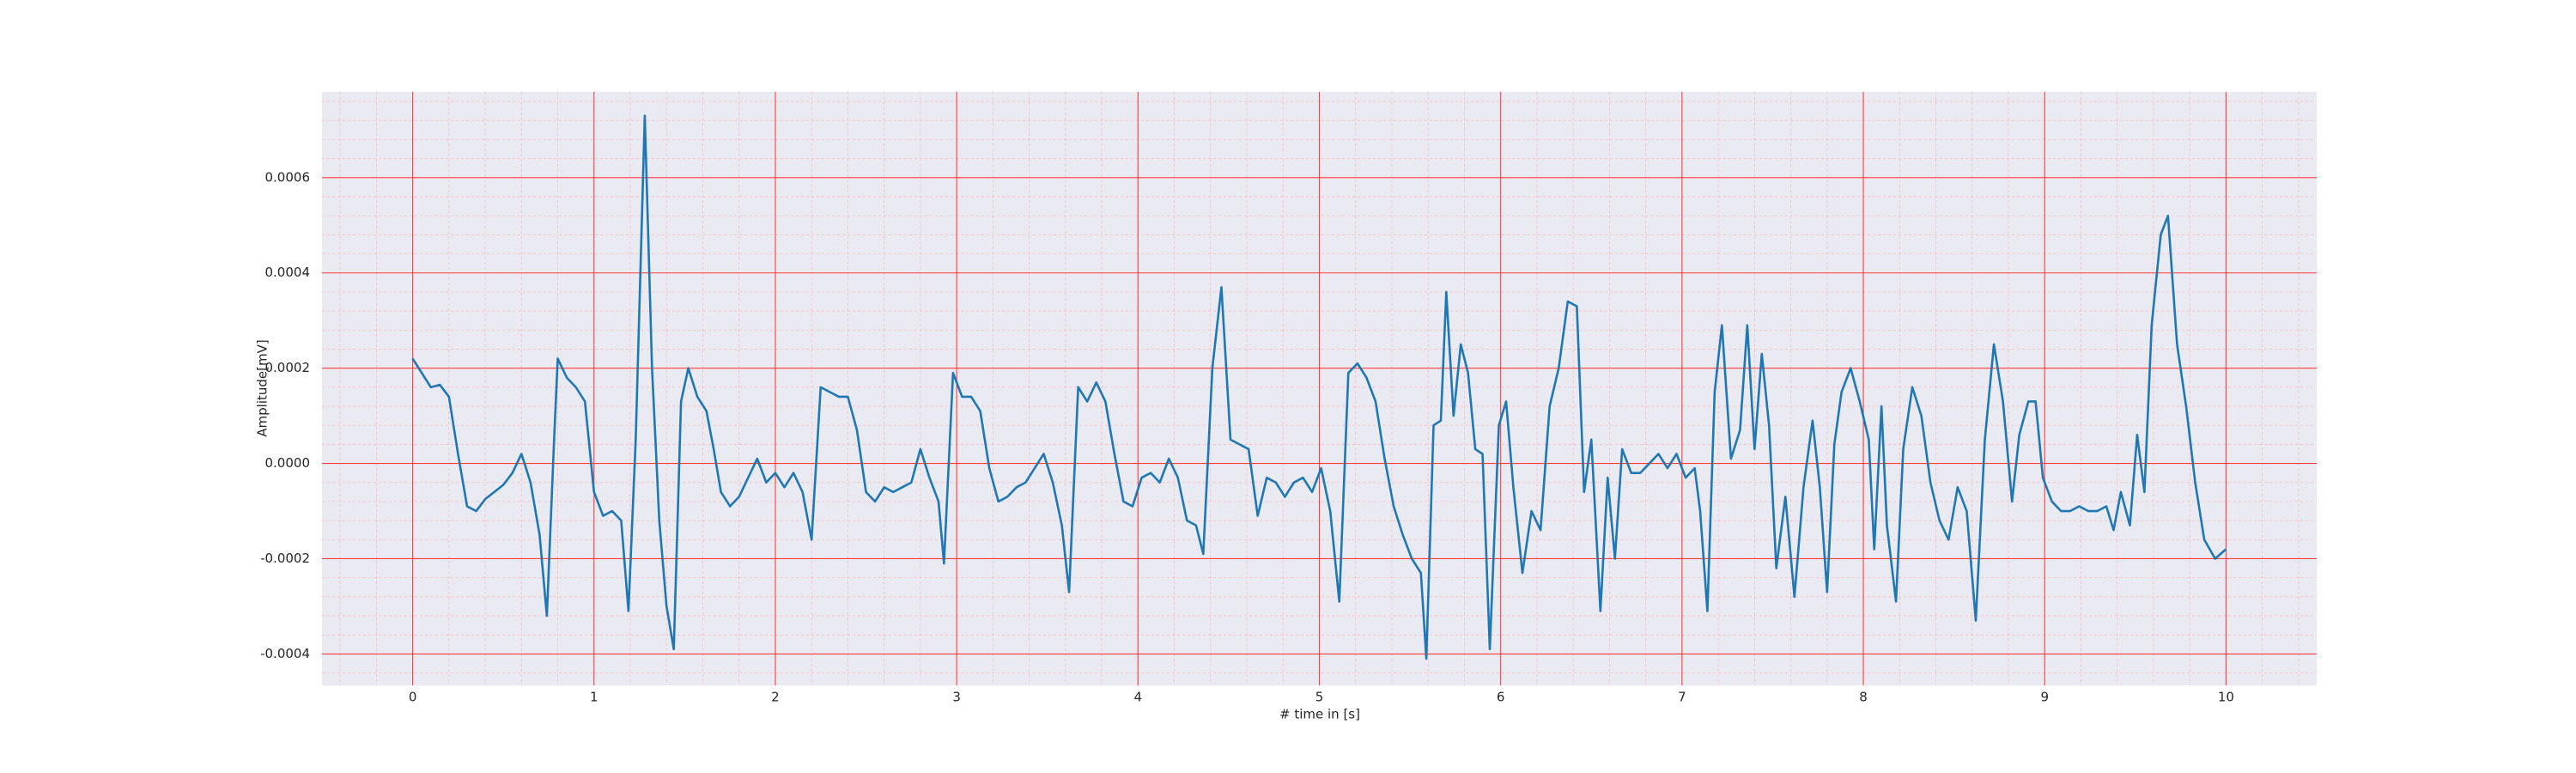 This screenshot has width=2576, height=773. What do you see at coordinates (1864, 697) in the screenshot?
I see `x-tick-label: 8` at bounding box center [1864, 697].